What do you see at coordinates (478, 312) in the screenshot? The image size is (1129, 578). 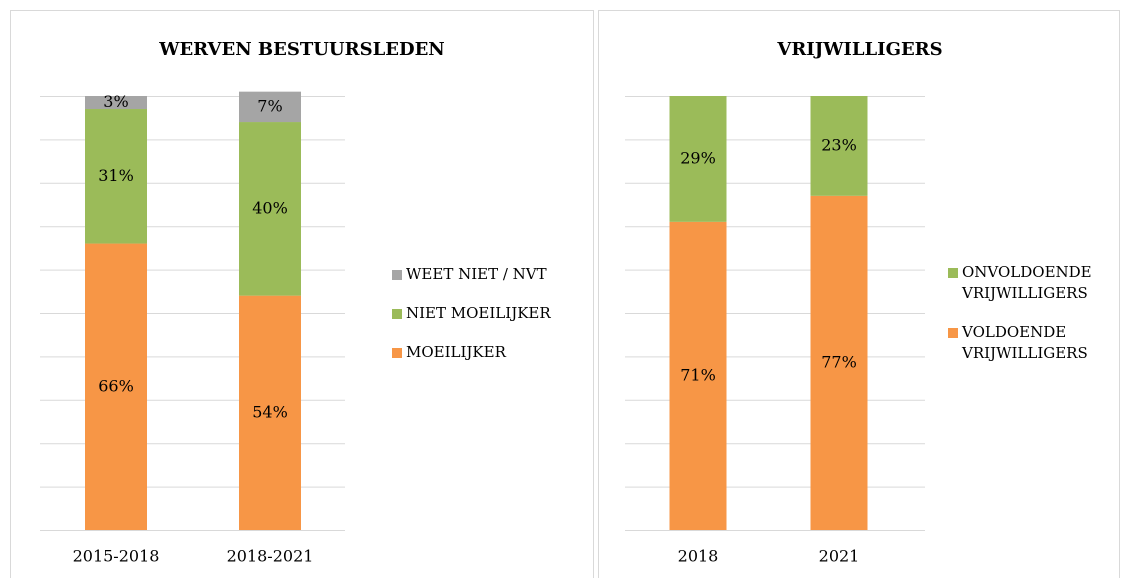 I see `legend-label: NIET MOEILIJKER` at bounding box center [478, 312].